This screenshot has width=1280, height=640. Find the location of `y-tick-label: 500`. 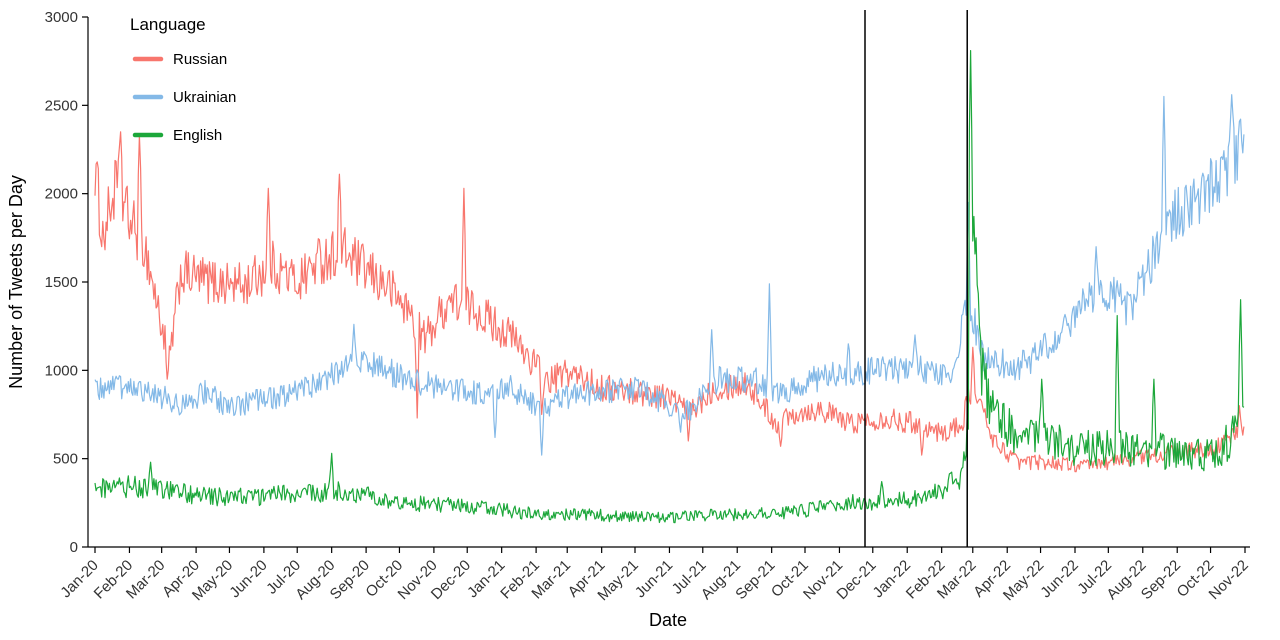

y-tick-label: 500 is located at coordinates (65, 459).